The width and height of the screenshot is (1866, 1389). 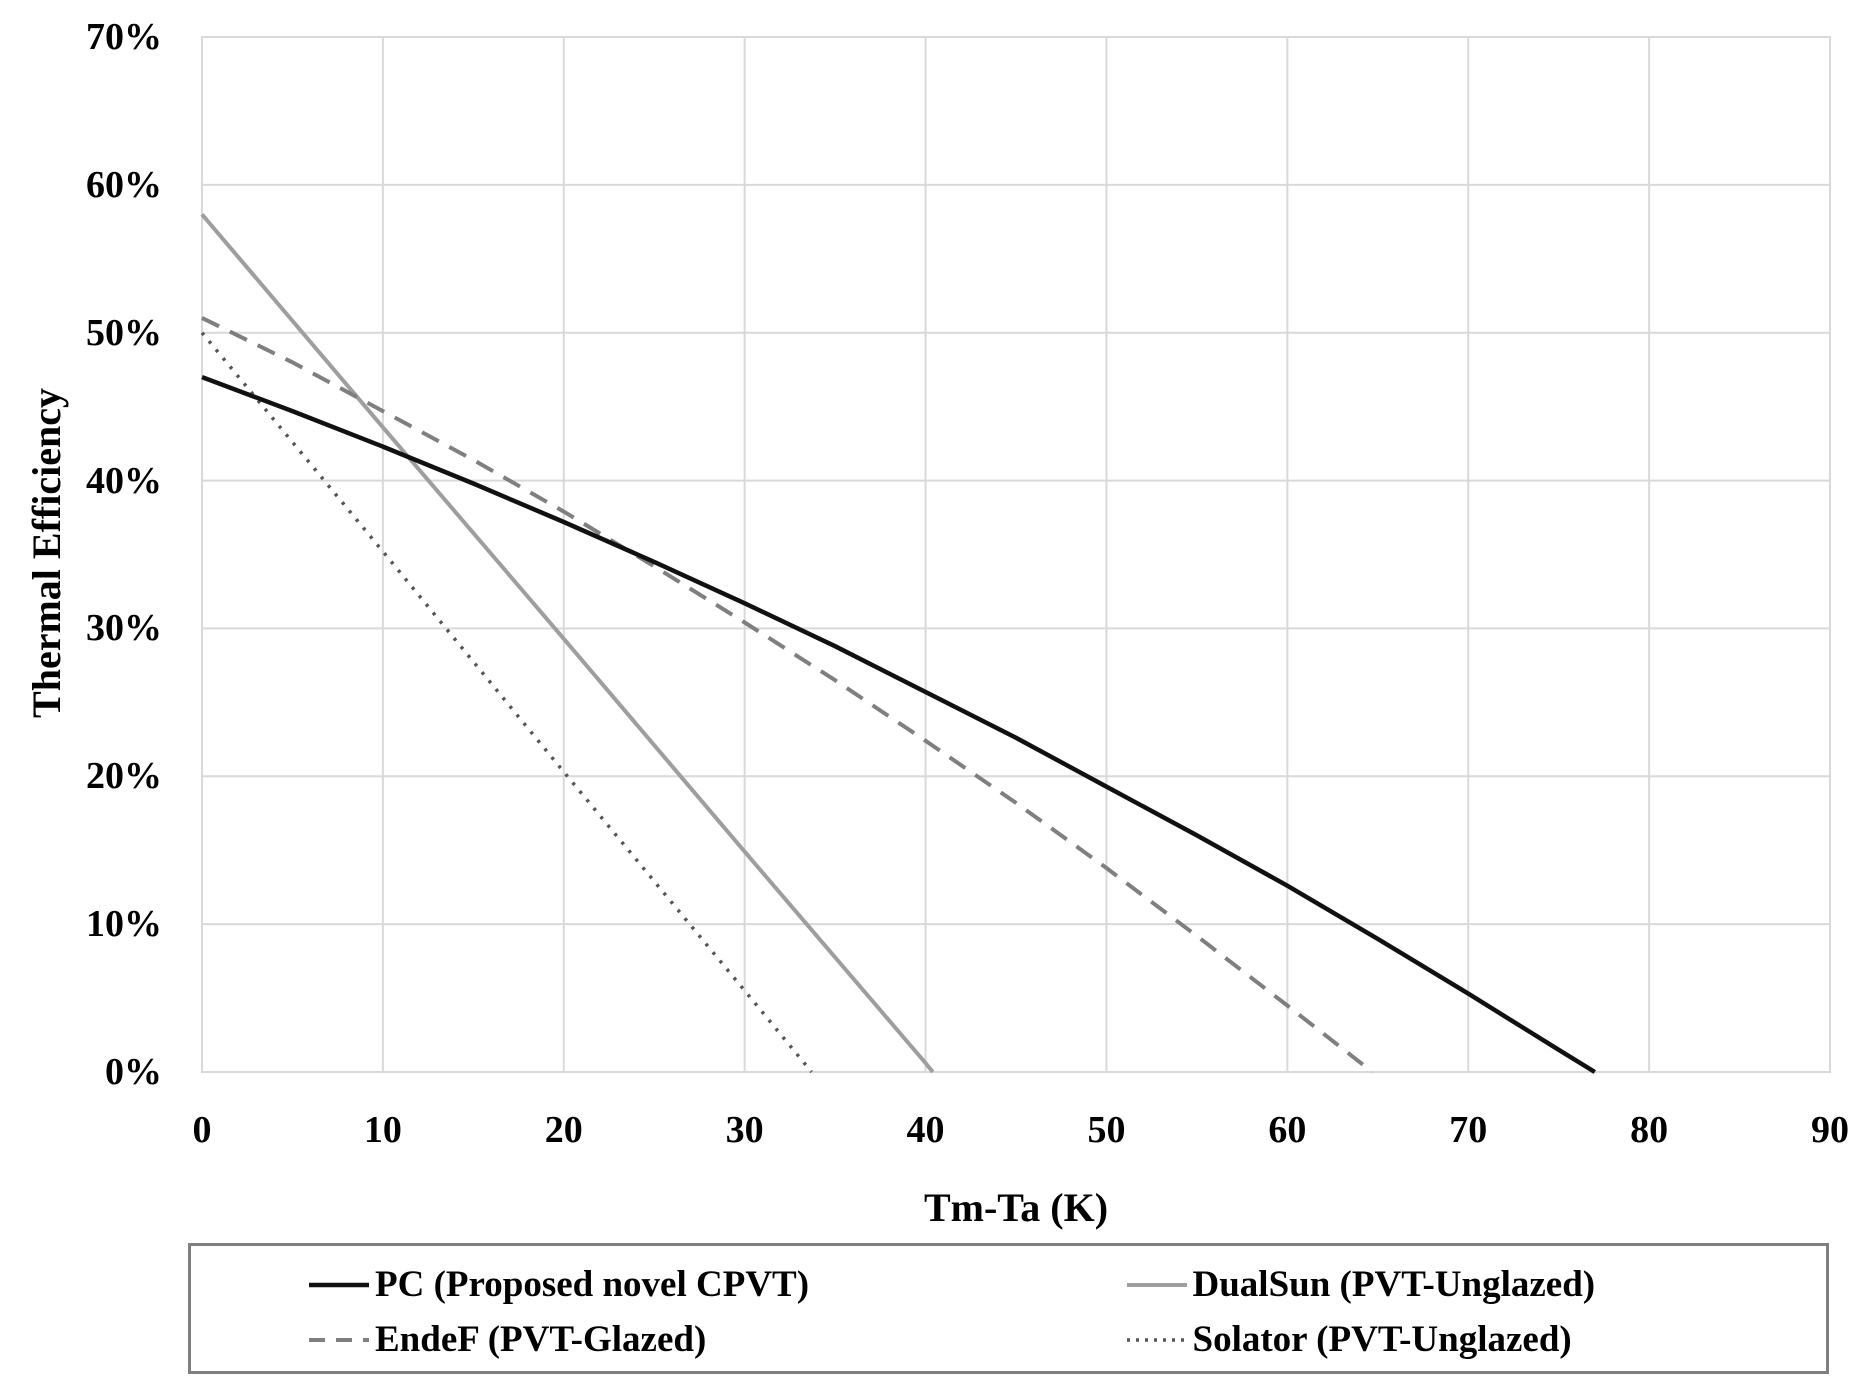 I want to click on x-tick-label: 70, so click(x=1468, y=1130).